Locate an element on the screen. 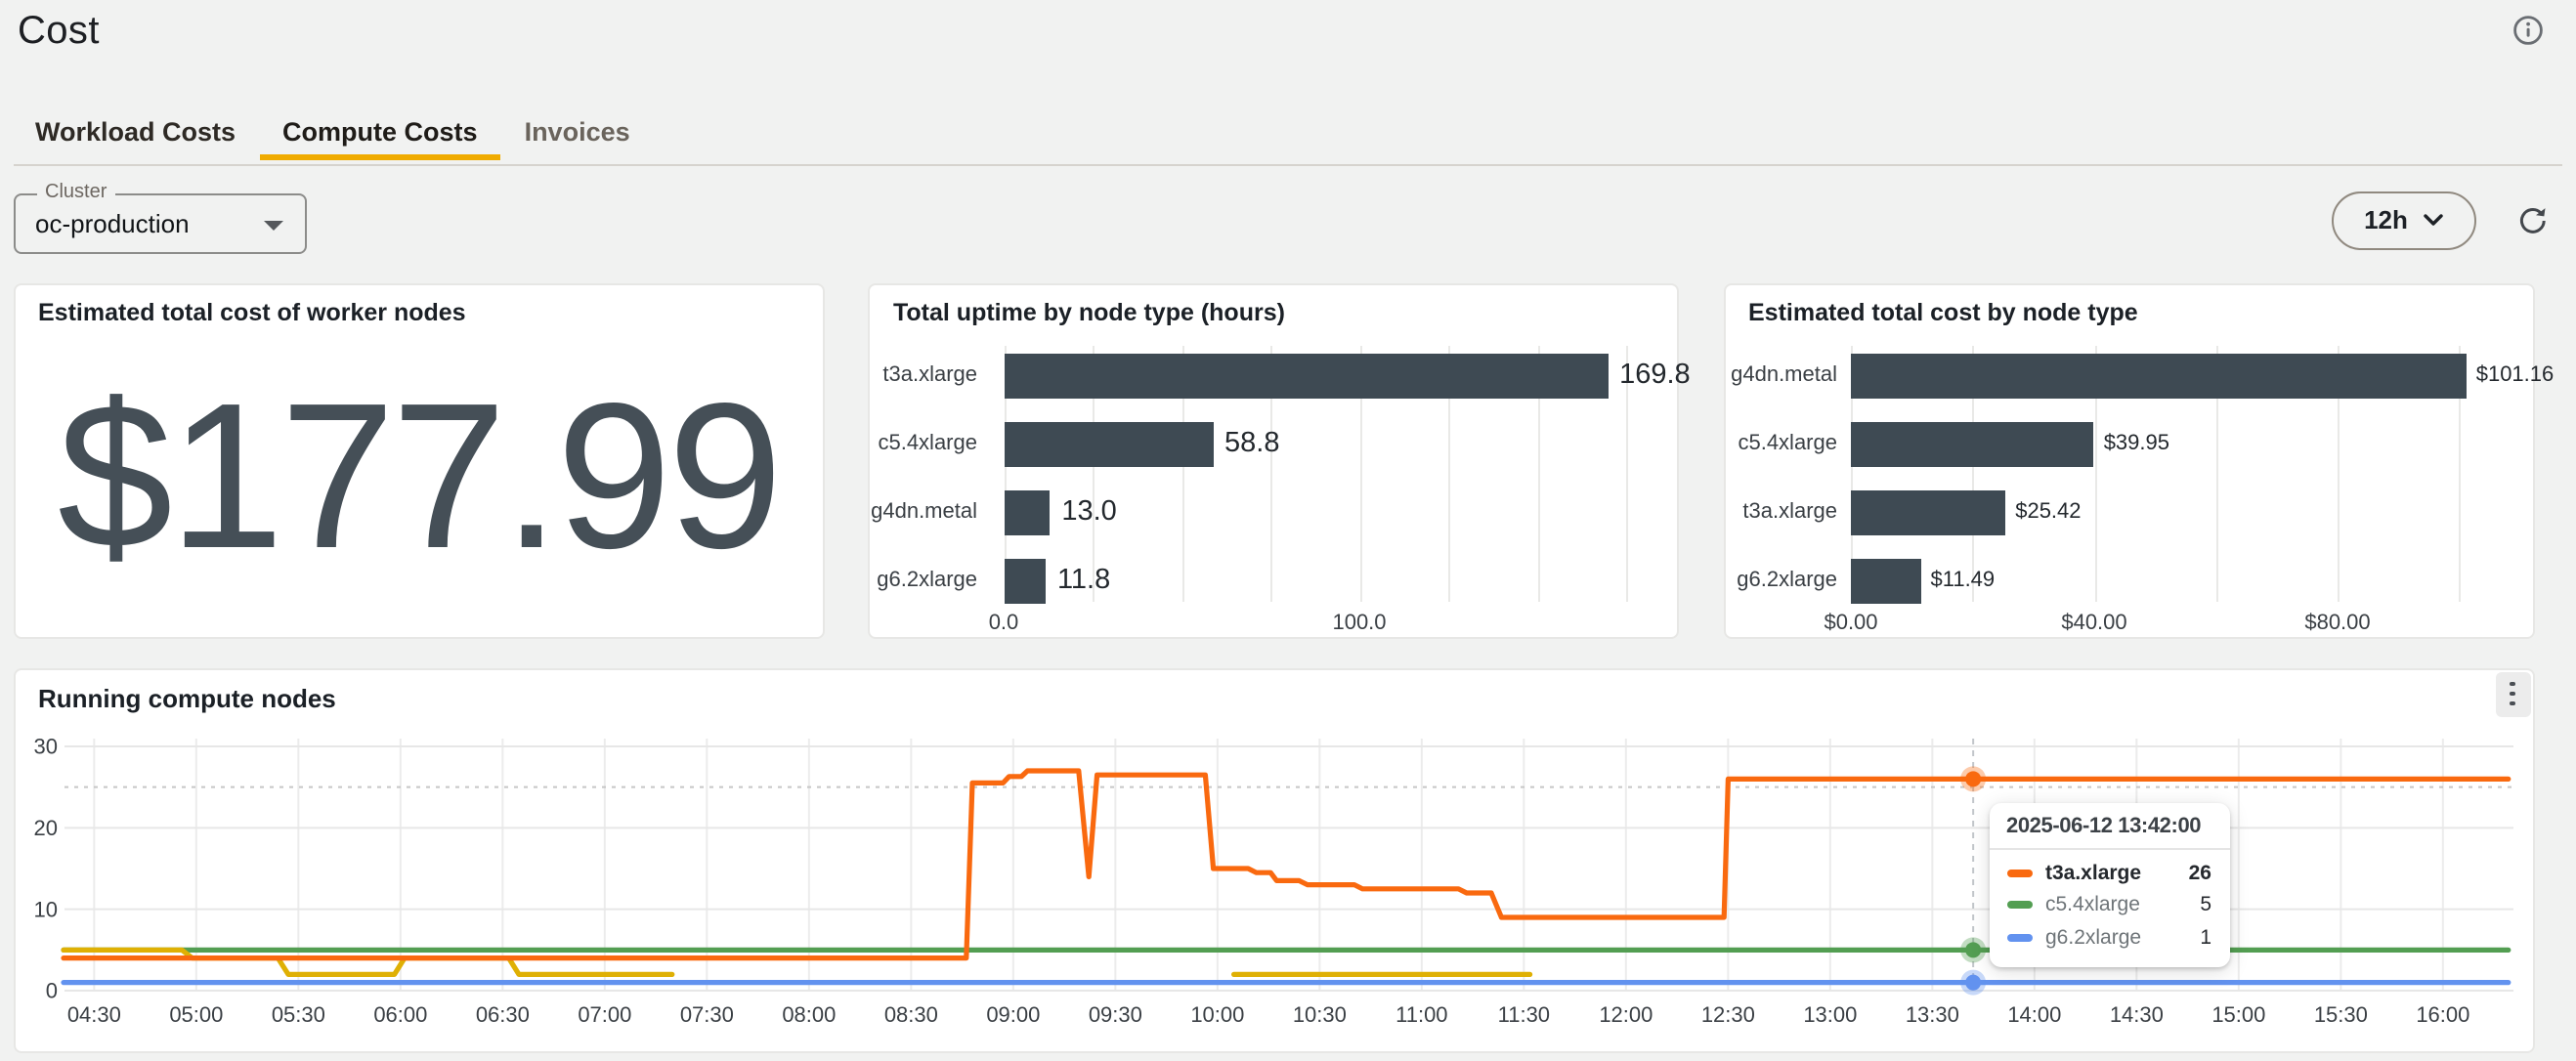 This screenshot has height=1061, width=2576. tooltip-series-row: t3a.xlarge 26 is located at coordinates (2109, 873).